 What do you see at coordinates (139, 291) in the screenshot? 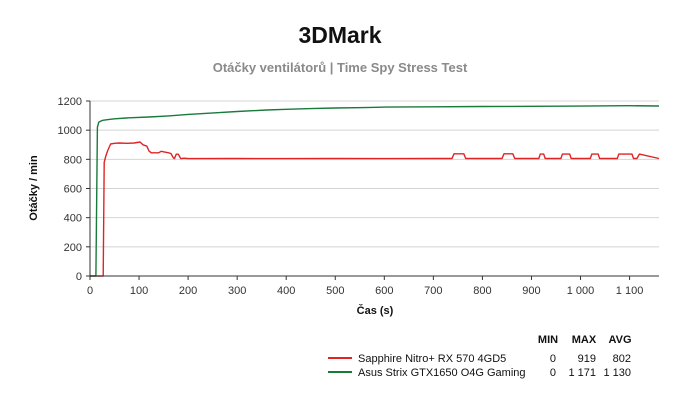
I see `x-tick-label: 100` at bounding box center [139, 291].